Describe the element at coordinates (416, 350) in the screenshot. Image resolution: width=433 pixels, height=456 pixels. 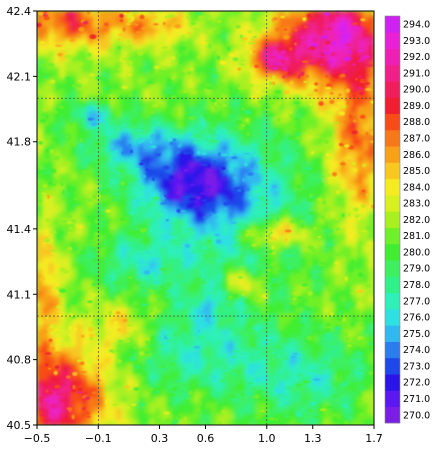
I see `colorbar-label: 274.0` at that location.